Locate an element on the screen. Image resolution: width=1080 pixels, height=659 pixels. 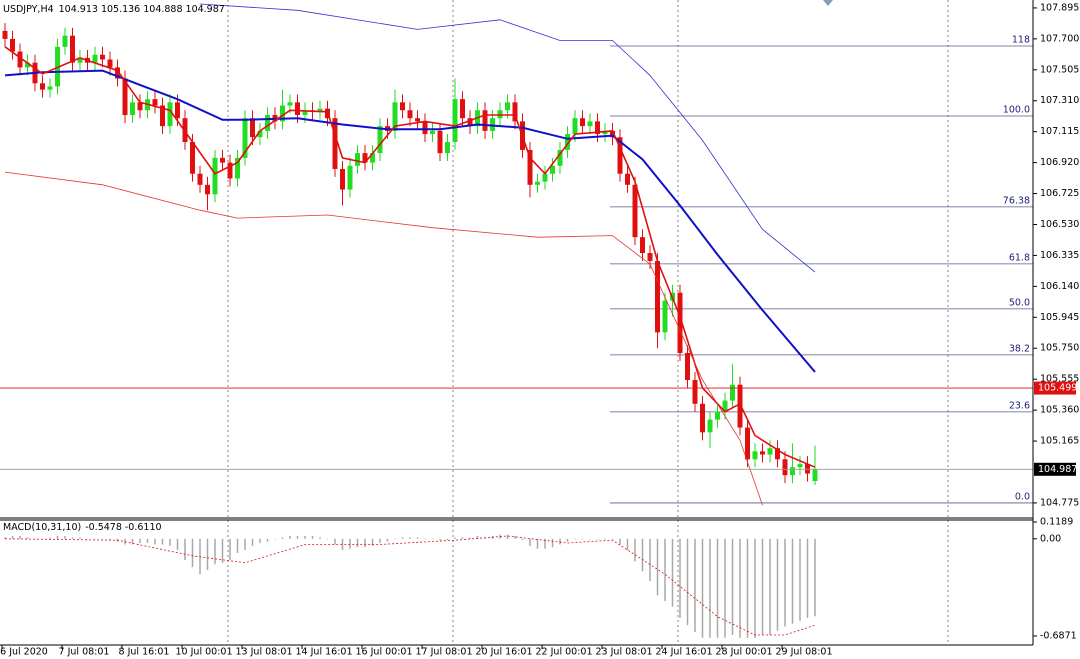
y-tick-label: 0.00 is located at coordinates (1050, 538).